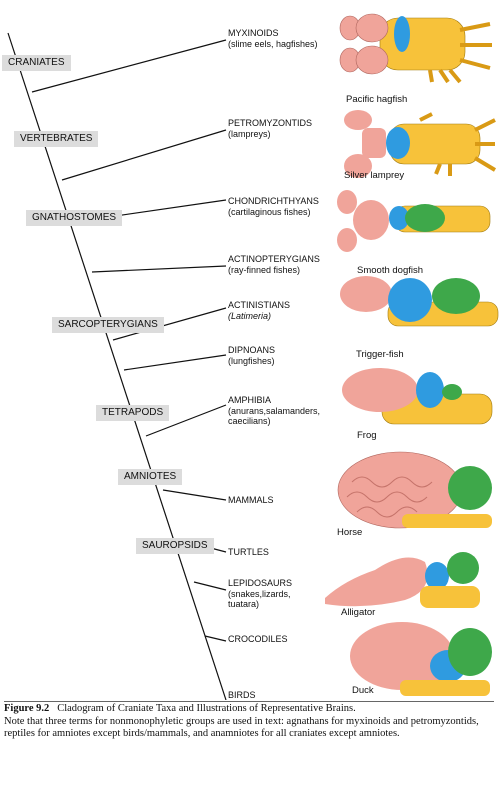  What do you see at coordinates (27, 708) in the screenshot?
I see `figure-number: Figure 9.2` at bounding box center [27, 708].